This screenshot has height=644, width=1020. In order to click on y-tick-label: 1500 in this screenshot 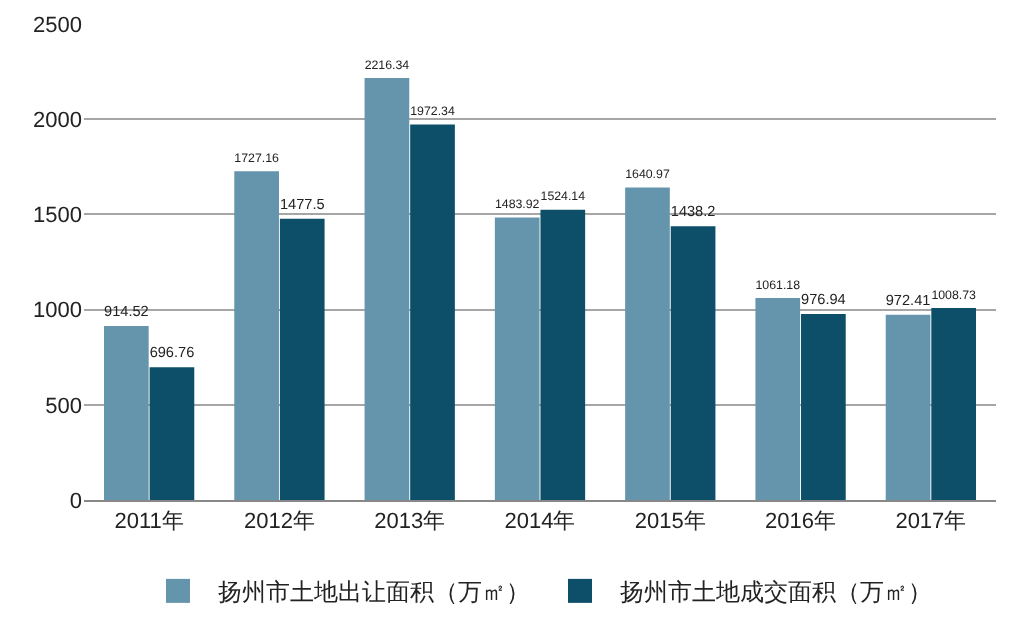, I will do `click(57, 216)`.